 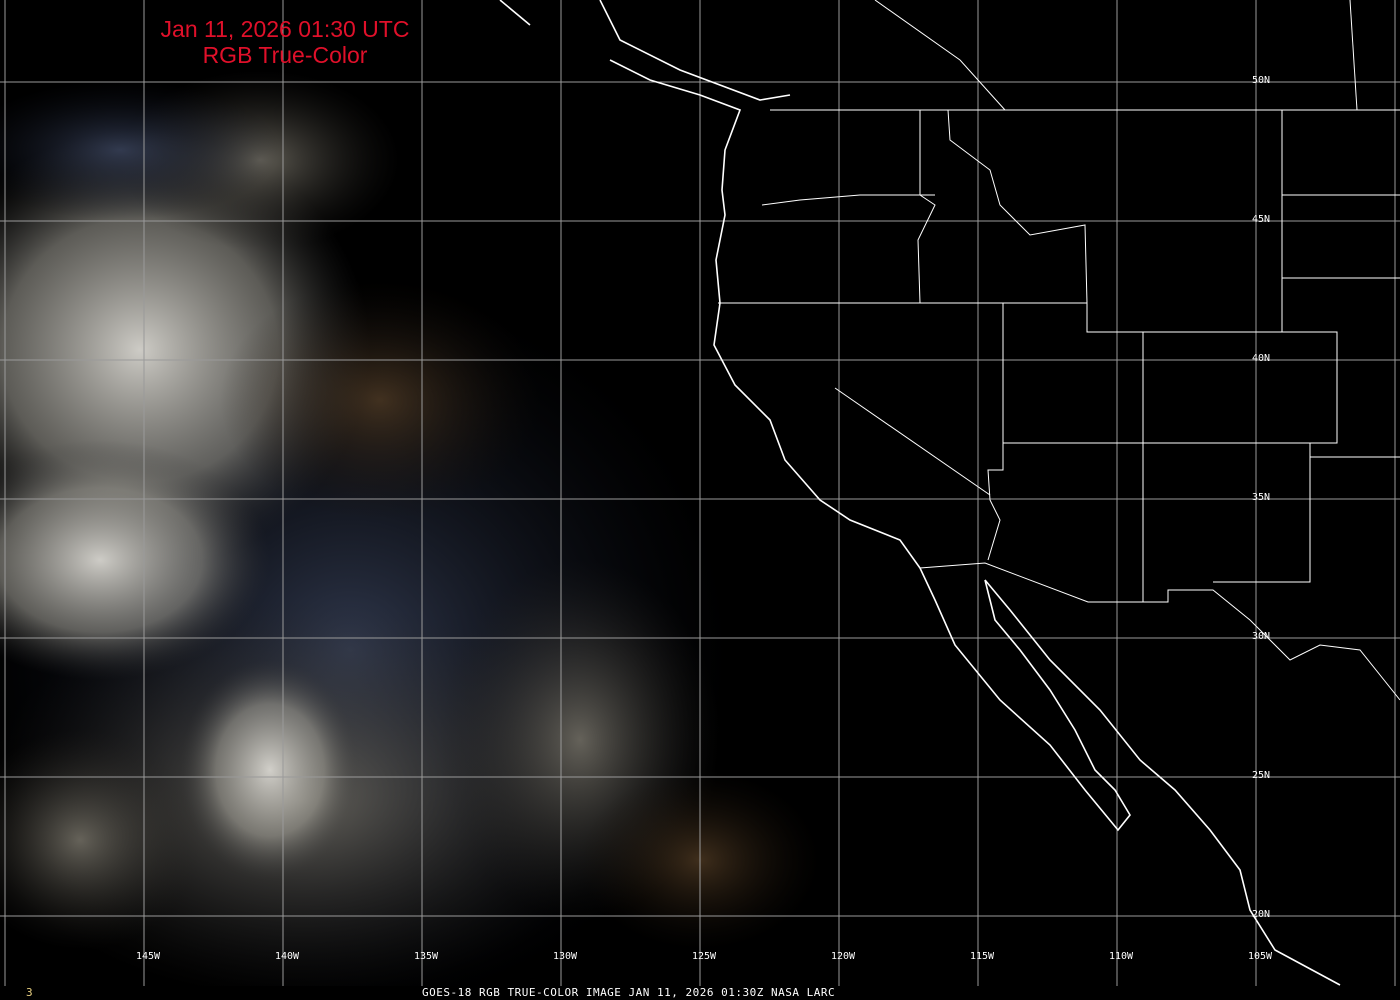 I want to click on map-title-datetime: Jan 11, 2026 01:30 UTC, so click(x=285, y=29).